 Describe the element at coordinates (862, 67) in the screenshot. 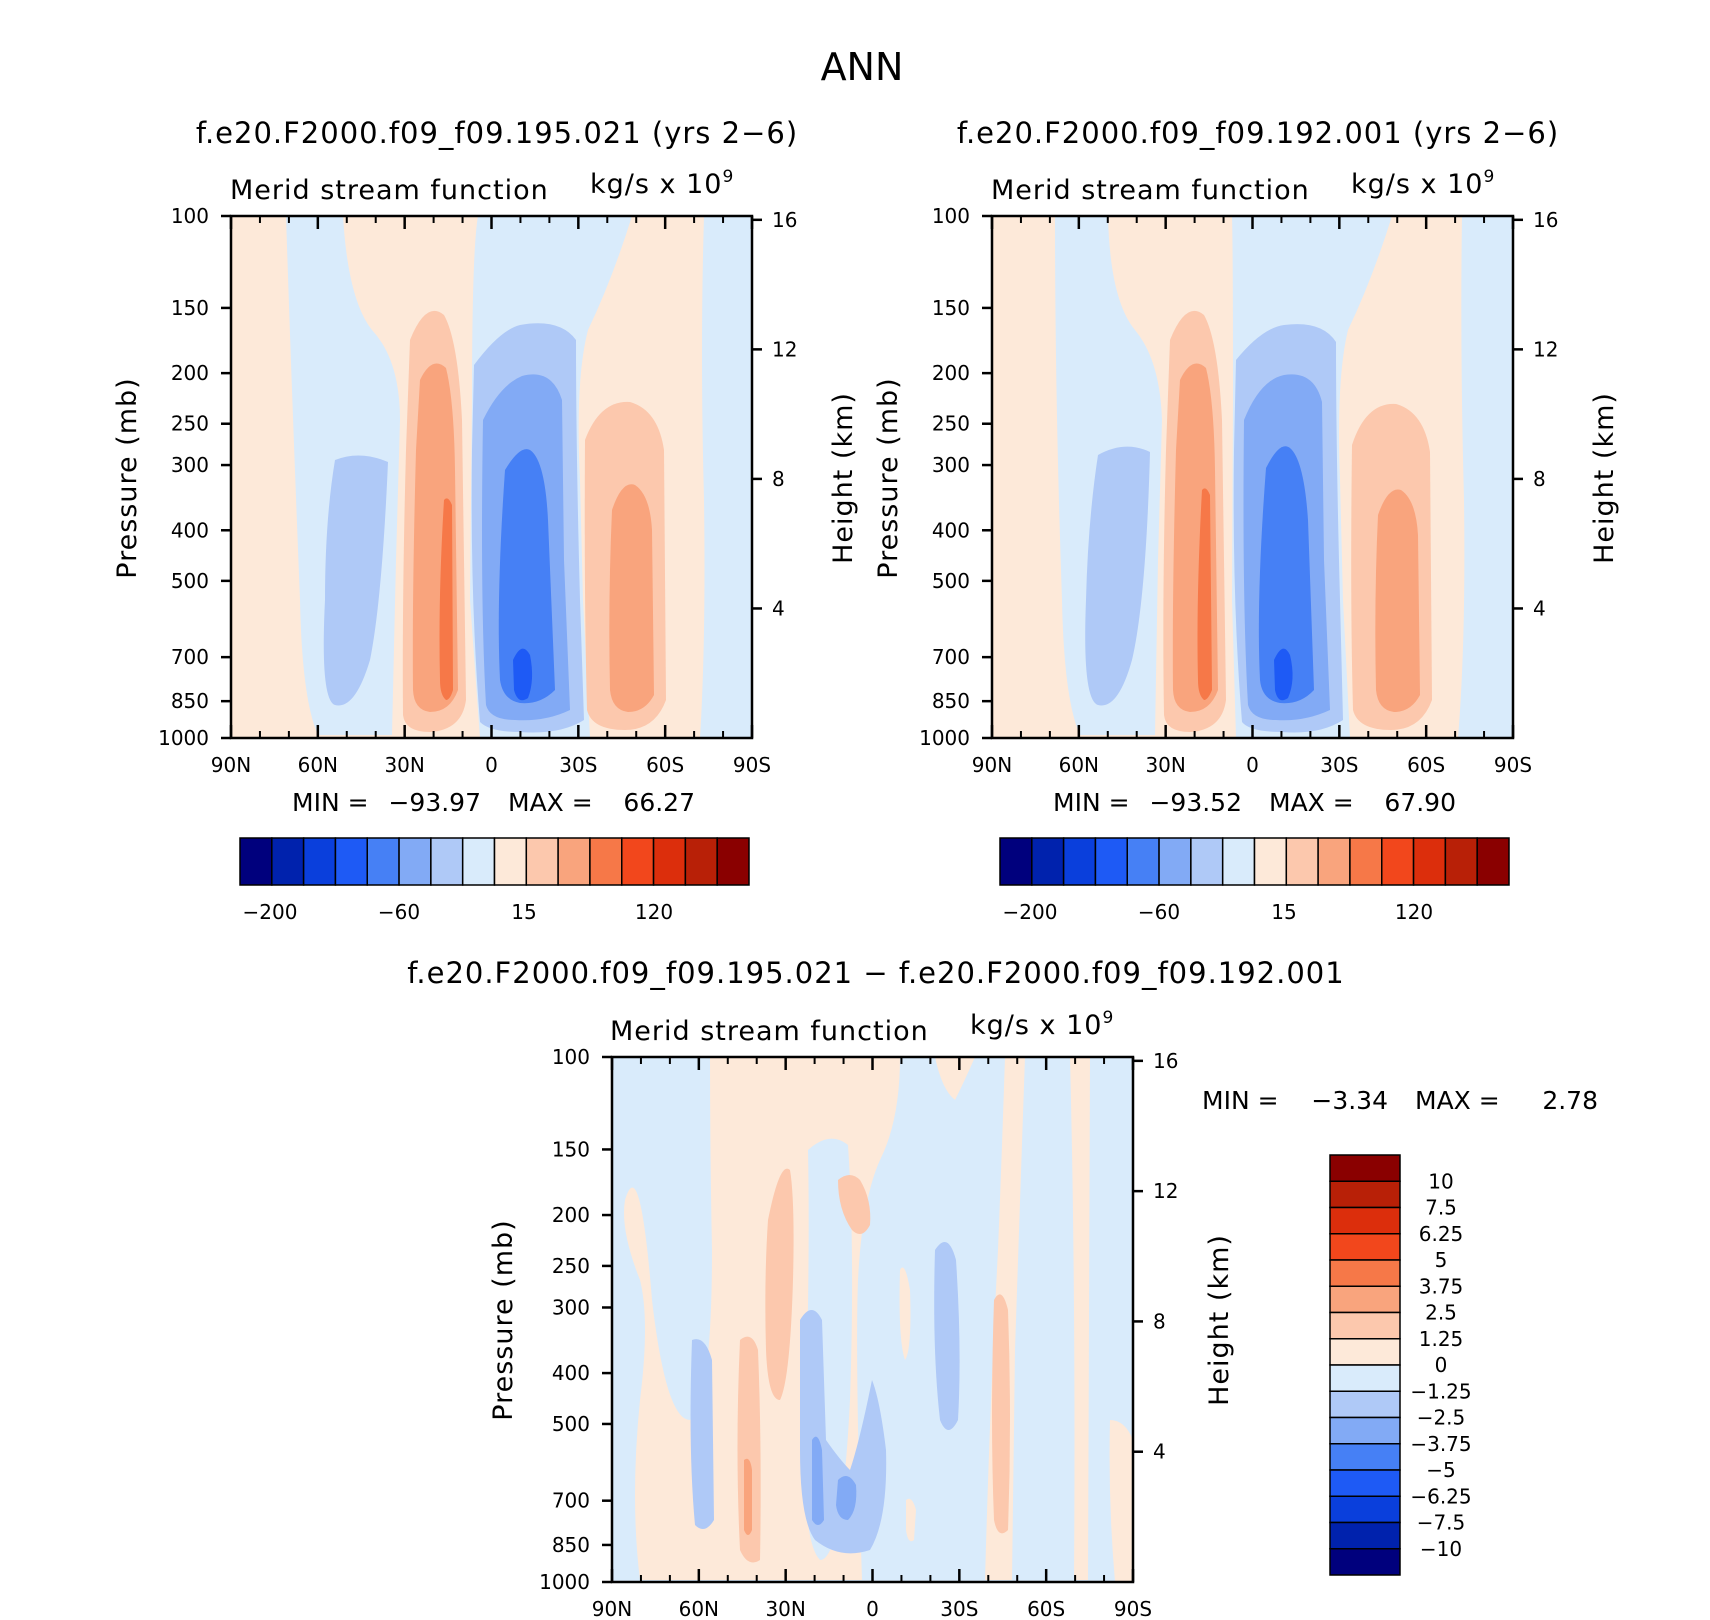

I see `figure-title: ANN` at that location.